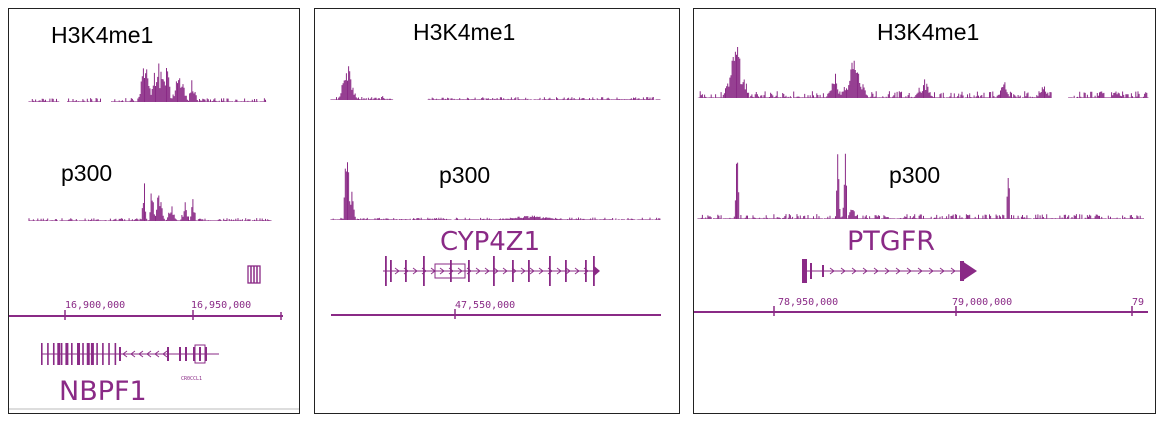  I want to click on coordinate-label: 47,550,000, so click(485, 305).